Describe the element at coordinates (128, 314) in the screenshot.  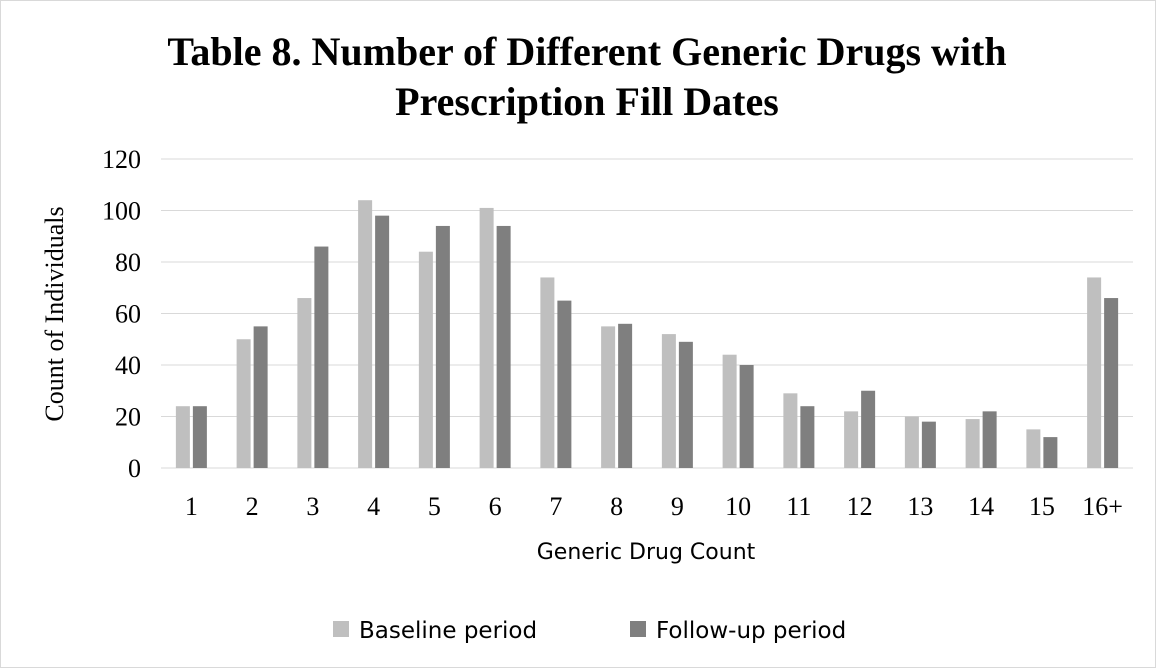
I see `y-tick-label: 60` at that location.